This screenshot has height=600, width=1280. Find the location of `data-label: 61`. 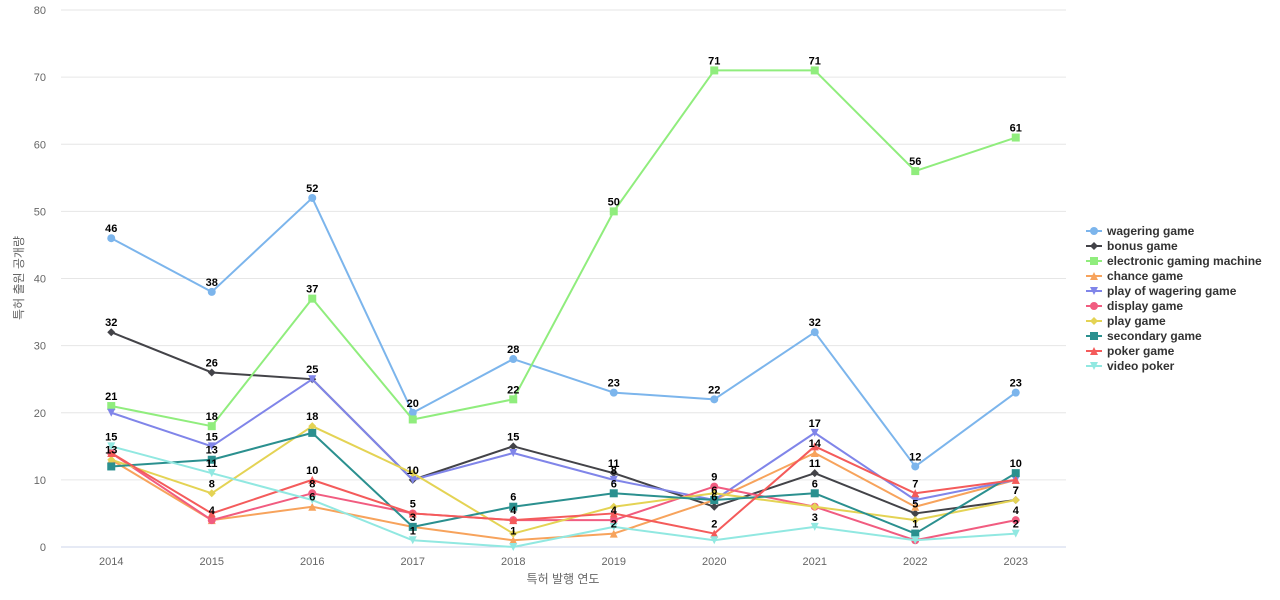

data-label: 61 is located at coordinates (1016, 129).